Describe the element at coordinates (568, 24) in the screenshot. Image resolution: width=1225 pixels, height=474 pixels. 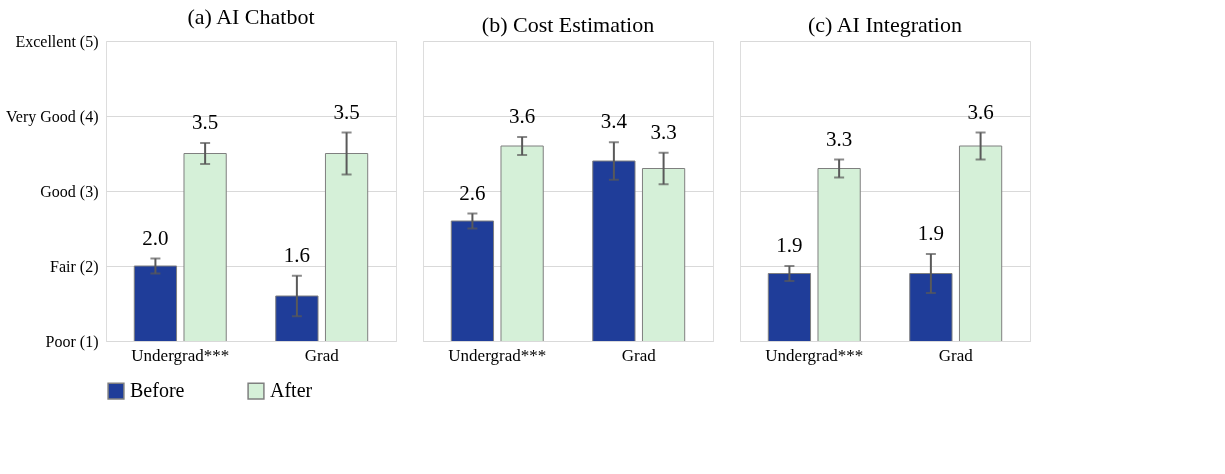
I see `chart-title: (b) Cost Estimation` at that location.